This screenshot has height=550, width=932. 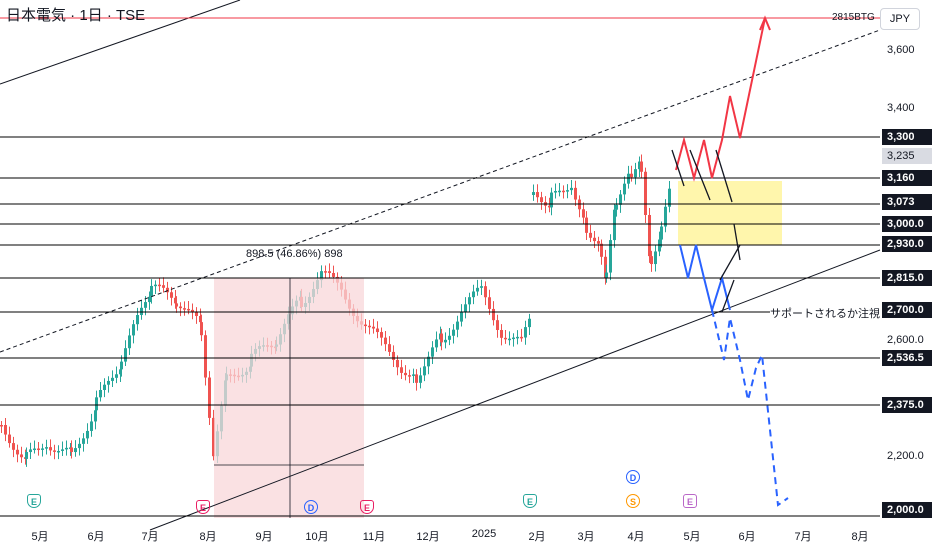 I want to click on level-label-2815: 2,815.0, so click(x=907, y=278).